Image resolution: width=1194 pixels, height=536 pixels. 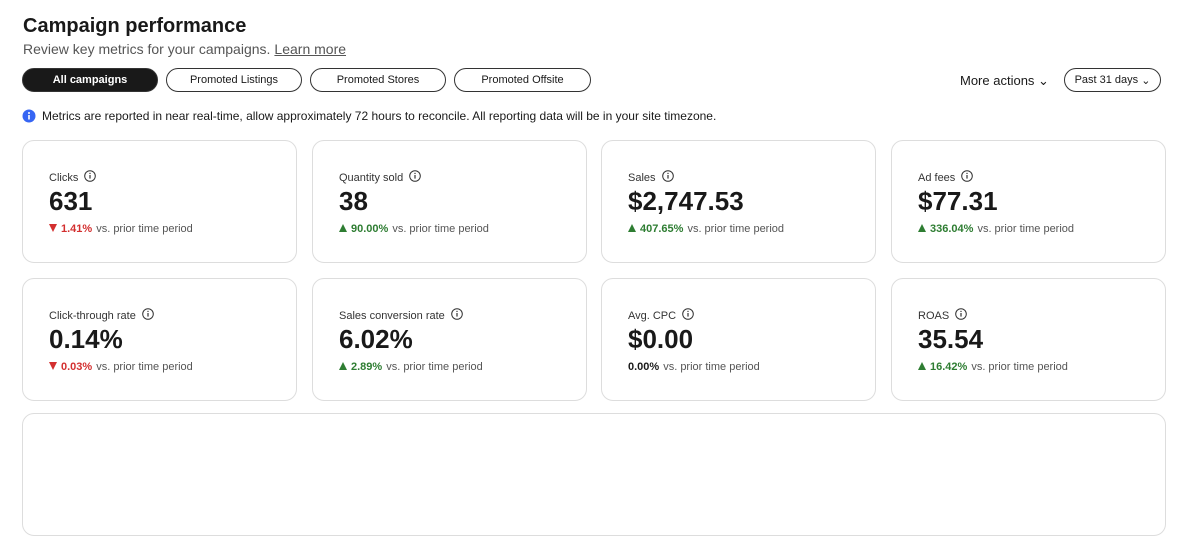 I want to click on change-value: 0.03%, so click(x=77, y=367).